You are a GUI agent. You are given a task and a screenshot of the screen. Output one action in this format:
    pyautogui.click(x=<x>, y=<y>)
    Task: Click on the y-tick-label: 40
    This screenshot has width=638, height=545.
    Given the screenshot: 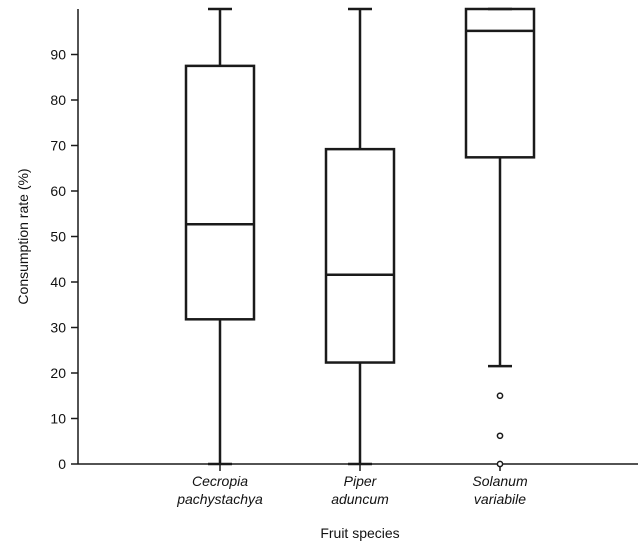 What is the action you would take?
    pyautogui.click(x=58, y=282)
    